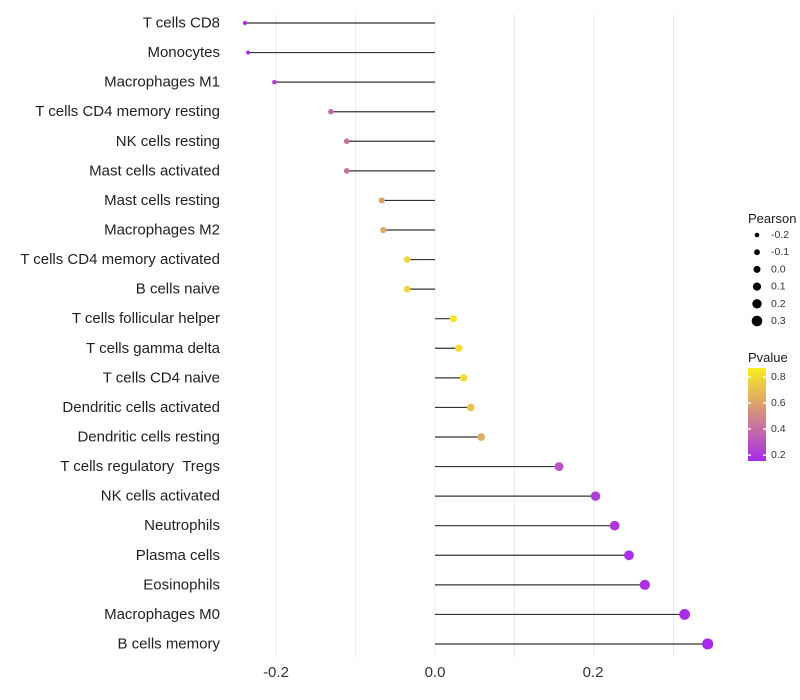  What do you see at coordinates (162, 614) in the screenshot?
I see `category-label: Macrophages M0` at bounding box center [162, 614].